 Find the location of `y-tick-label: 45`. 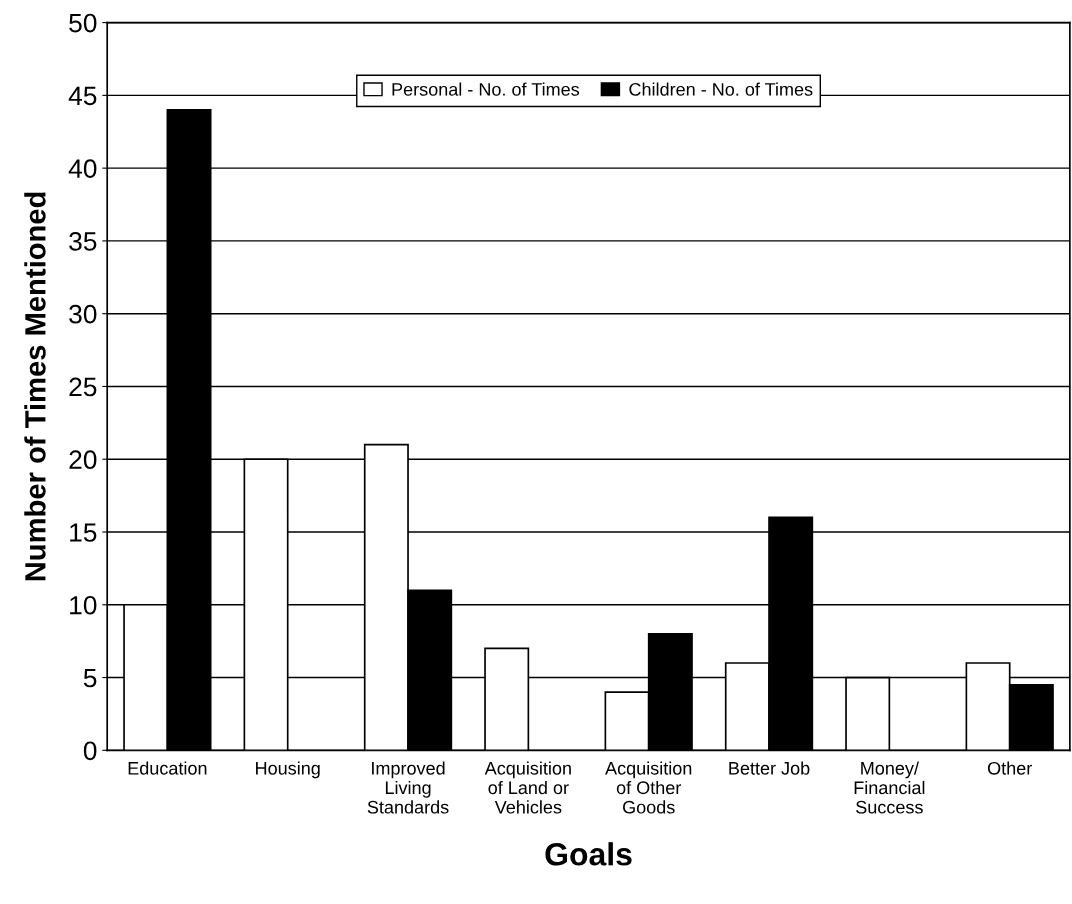

y-tick-label: 45 is located at coordinates (82, 96).